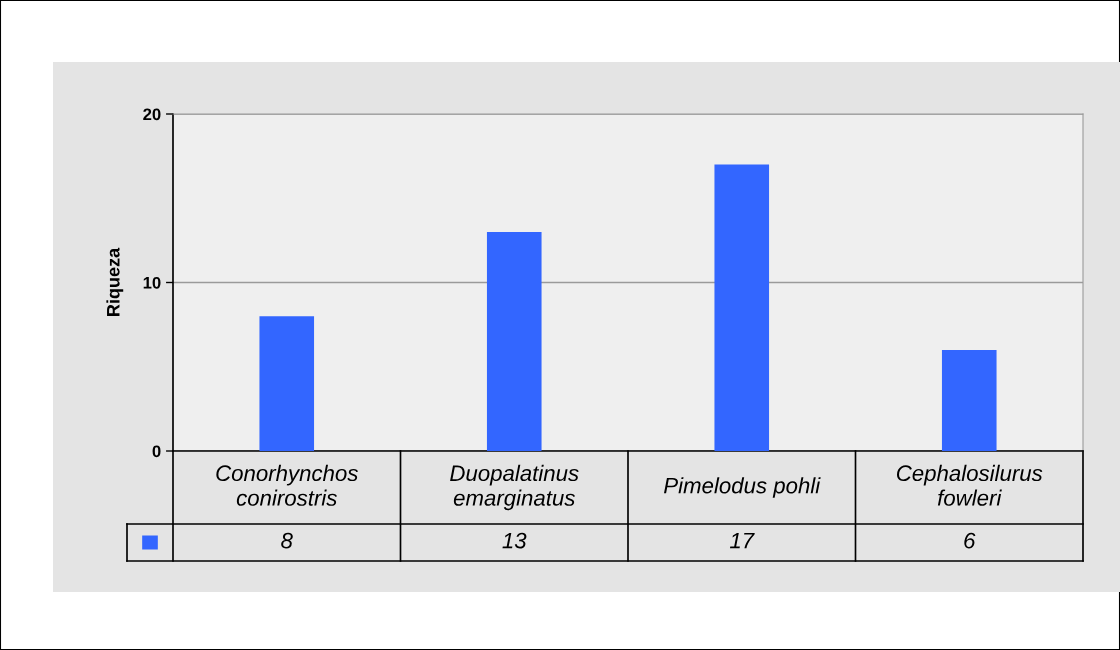  I want to click on data-label: 17, so click(742, 540).